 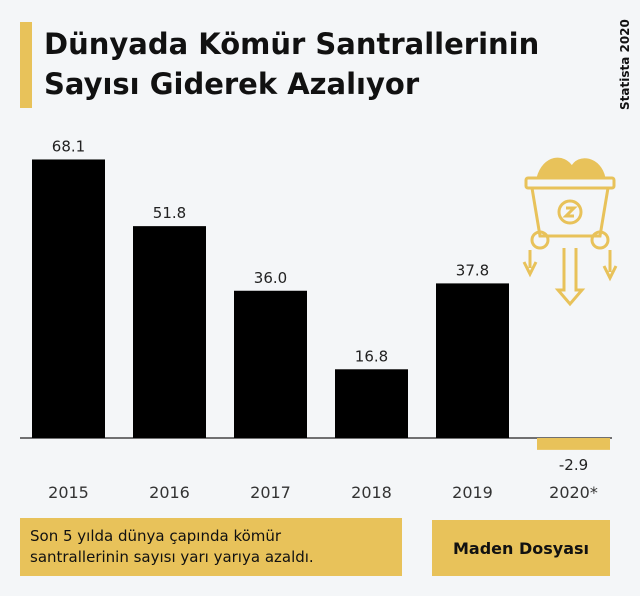 I want to click on data-label-2015: 68.1, so click(x=68, y=146).